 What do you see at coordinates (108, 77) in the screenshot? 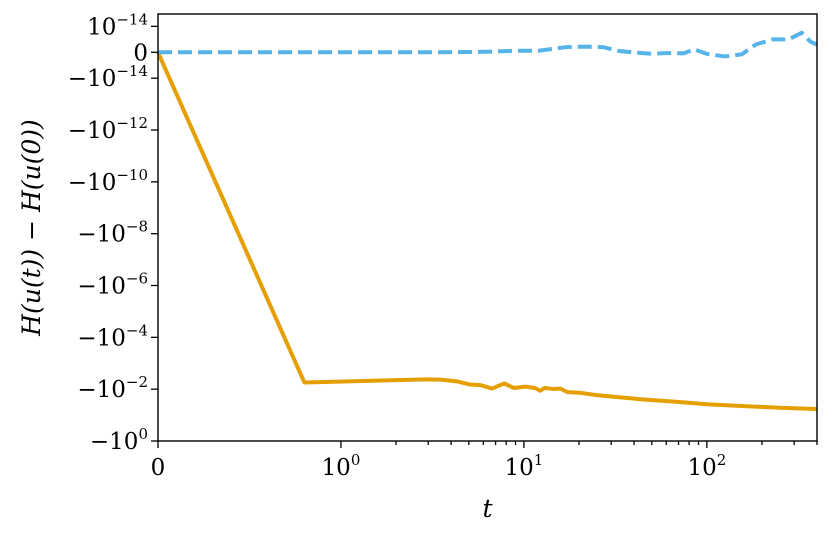
I see `y-tick-label: −10−14` at bounding box center [108, 77].